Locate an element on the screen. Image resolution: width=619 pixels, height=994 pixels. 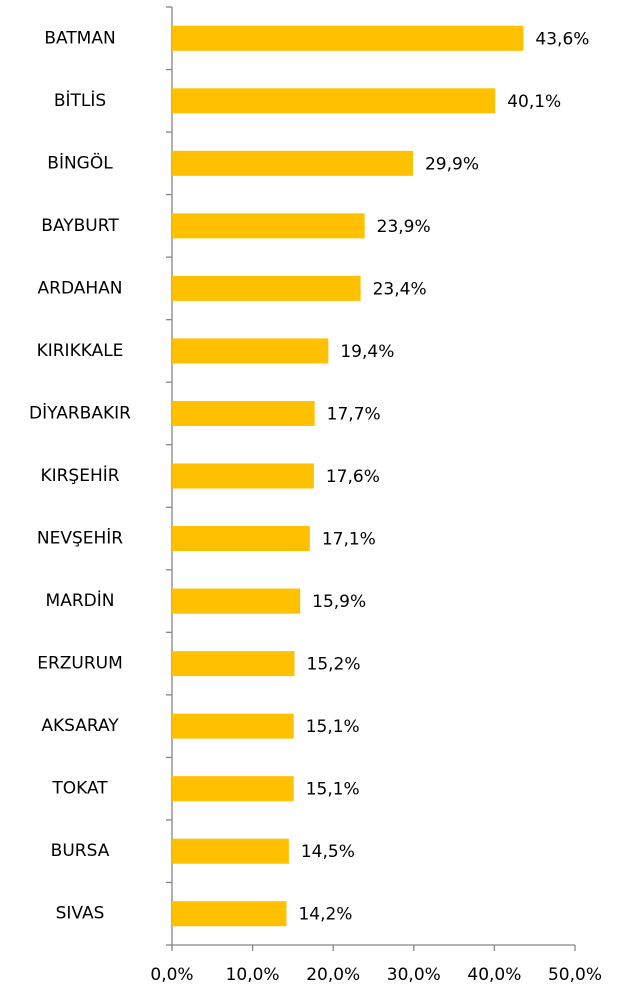
y-tick-label: SIVAS is located at coordinates (80, 914).